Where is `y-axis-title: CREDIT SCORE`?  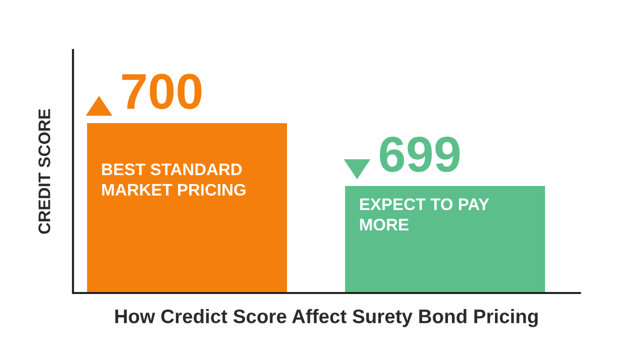 y-axis-title: CREDIT SCORE is located at coordinates (44, 171).